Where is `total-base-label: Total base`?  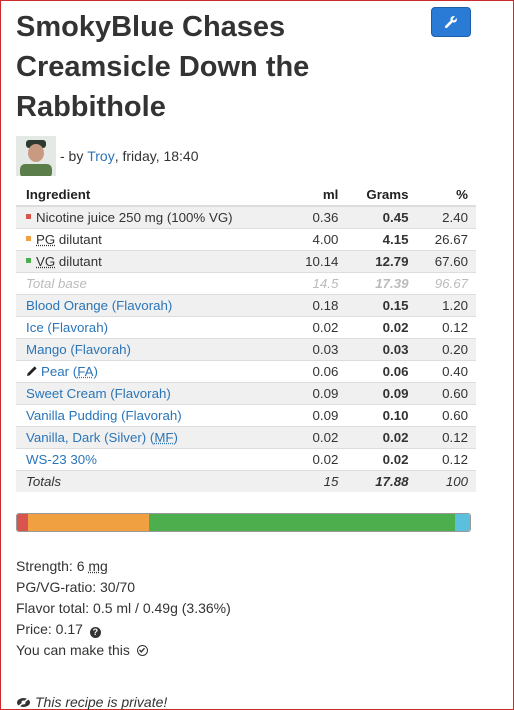
total-base-label: Total base is located at coordinates (151, 282).